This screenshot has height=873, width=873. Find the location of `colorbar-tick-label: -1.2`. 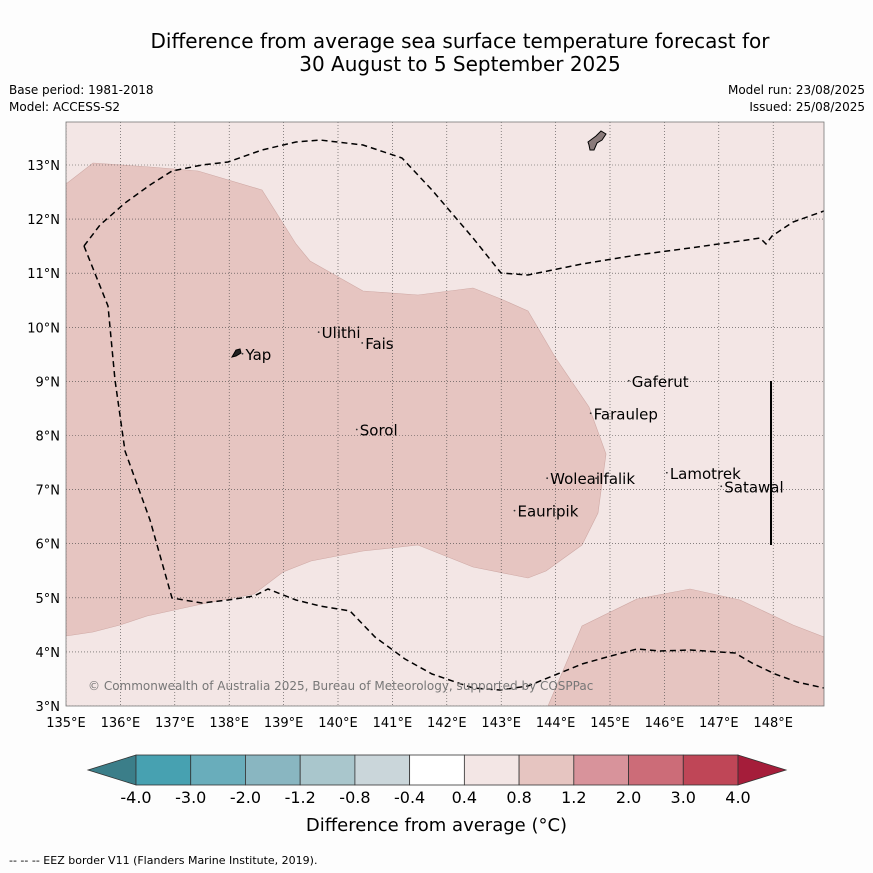

colorbar-tick-label: -1.2 is located at coordinates (300, 797).